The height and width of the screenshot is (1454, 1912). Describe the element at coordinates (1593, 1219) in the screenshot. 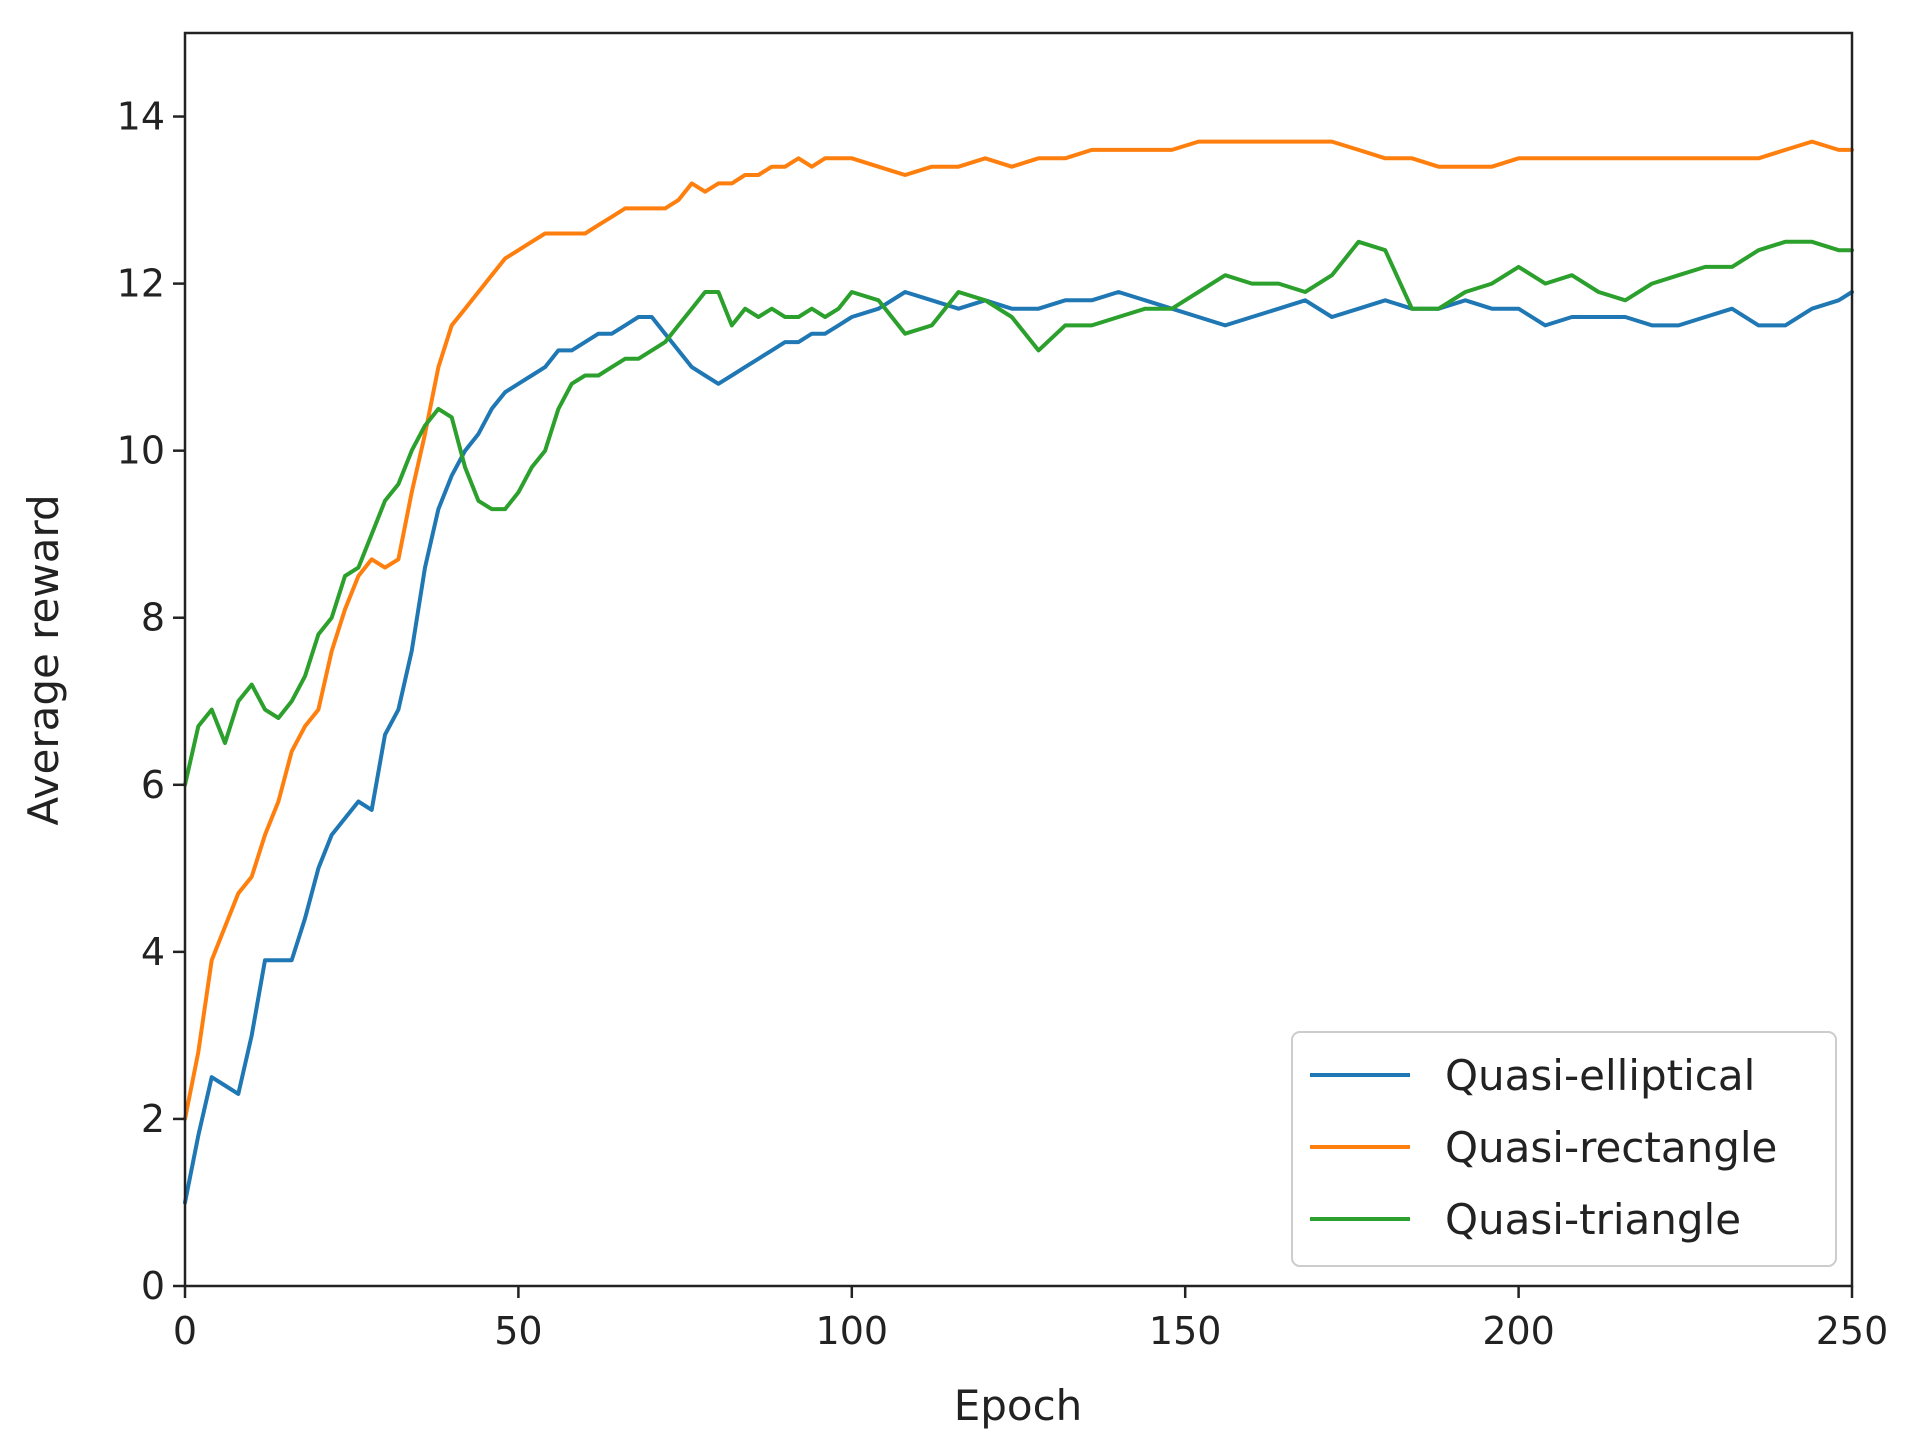

I see `legend-label-quasi-triangle: Quasi-triangle` at that location.